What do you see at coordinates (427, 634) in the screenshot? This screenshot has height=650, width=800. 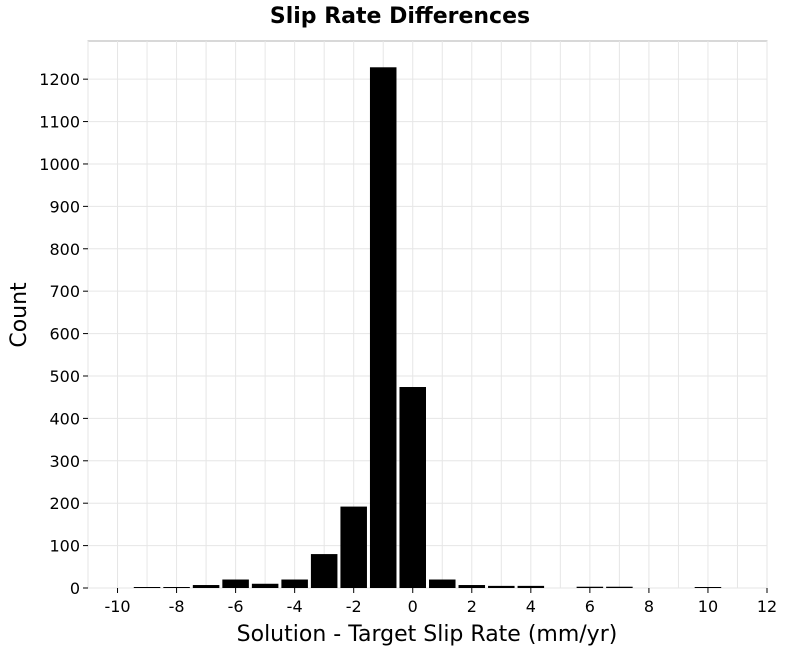 I see `x-axis-title: Solution - Target Slip Rate (mm/yr)` at bounding box center [427, 634].